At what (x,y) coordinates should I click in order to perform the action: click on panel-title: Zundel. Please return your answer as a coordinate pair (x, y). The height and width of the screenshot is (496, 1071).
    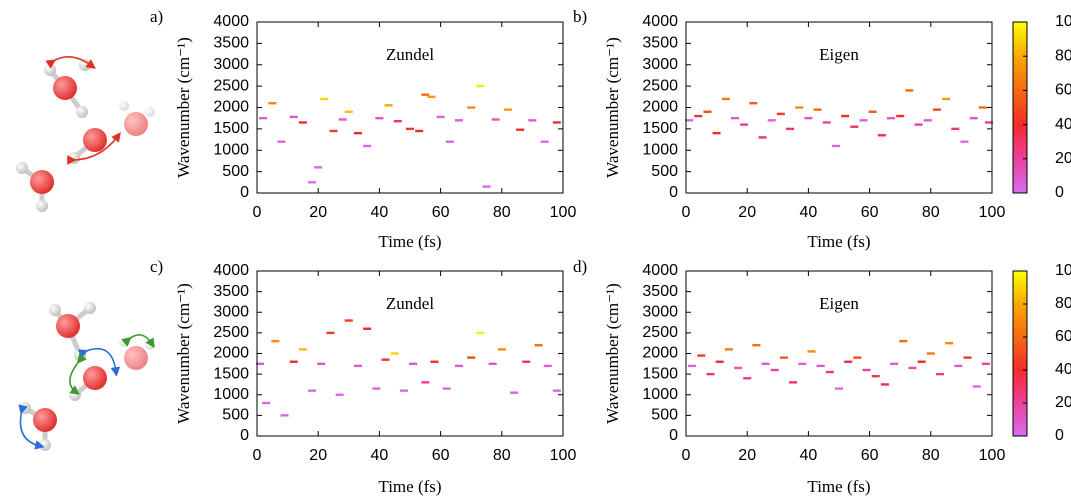
    Looking at the image, I should click on (410, 303).